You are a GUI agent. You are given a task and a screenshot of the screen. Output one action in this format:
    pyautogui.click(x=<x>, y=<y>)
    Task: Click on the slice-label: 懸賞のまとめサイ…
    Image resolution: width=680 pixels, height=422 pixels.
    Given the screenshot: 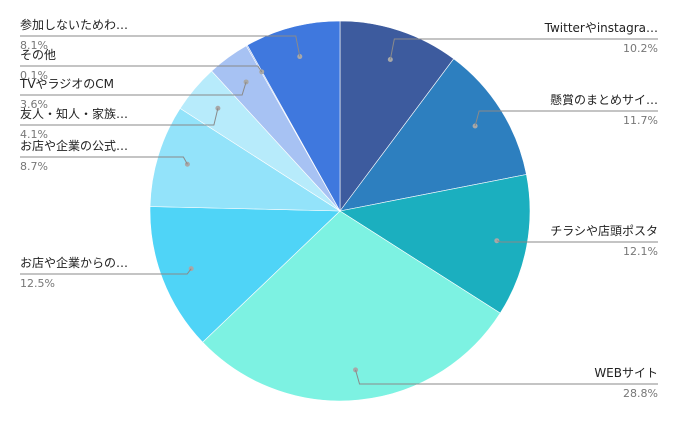 What is the action you would take?
    pyautogui.click(x=604, y=100)
    